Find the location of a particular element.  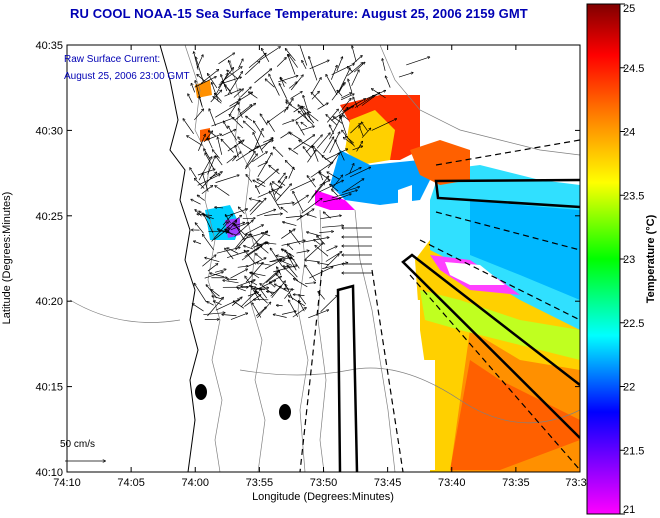

y-axis-label: Latitude (Degrees:Minutes) is located at coordinates (7, 258).